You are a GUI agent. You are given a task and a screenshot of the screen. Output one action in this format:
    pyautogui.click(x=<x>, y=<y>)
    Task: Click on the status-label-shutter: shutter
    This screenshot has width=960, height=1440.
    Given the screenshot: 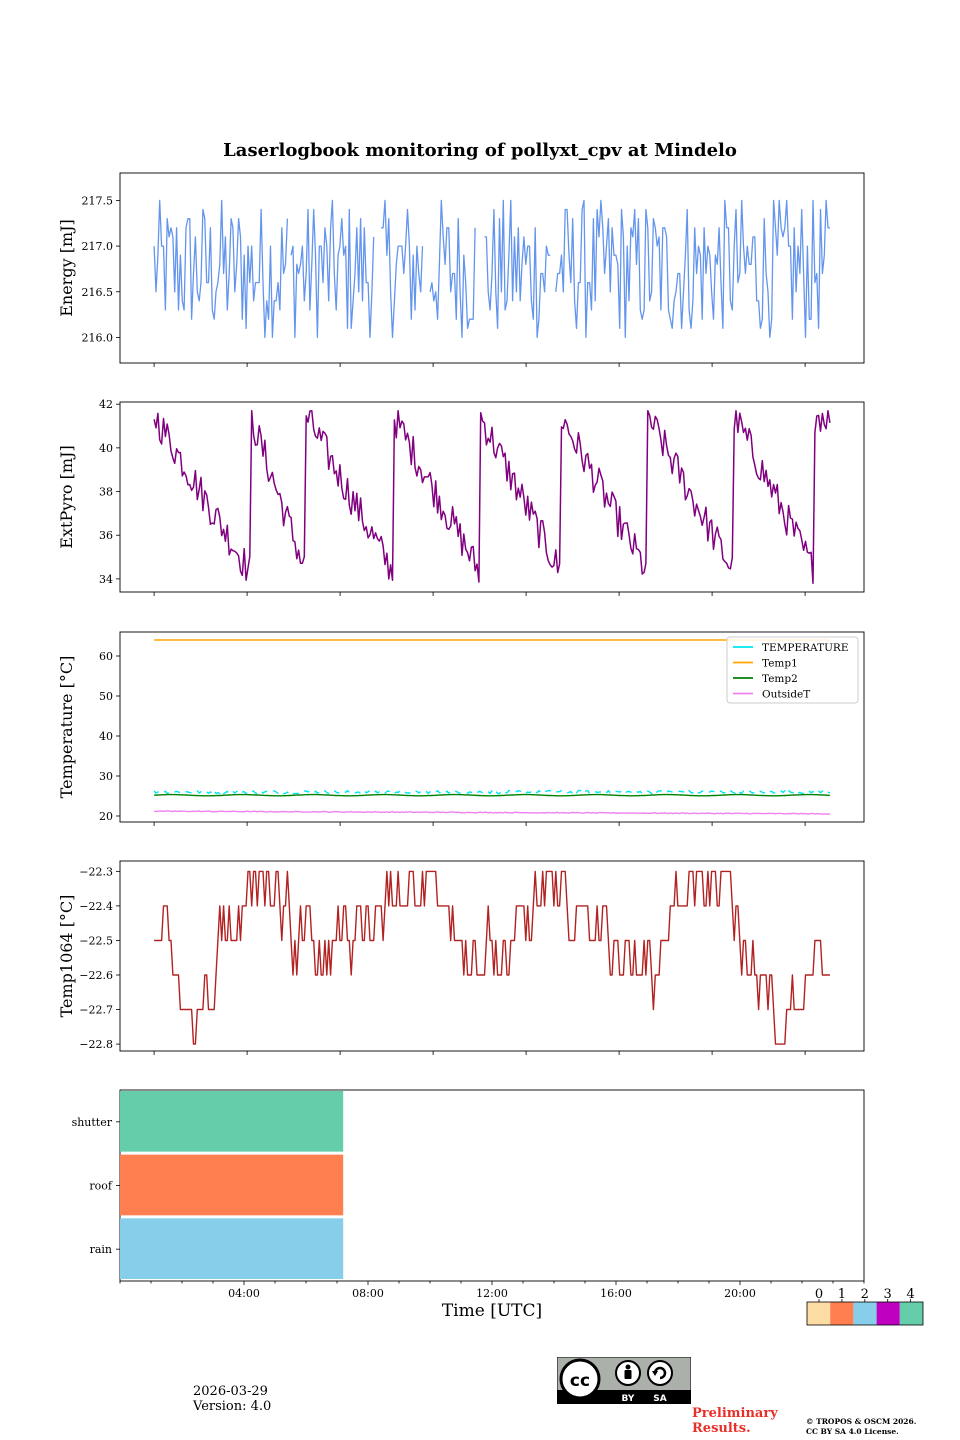 What is the action you would take?
    pyautogui.click(x=92, y=1122)
    